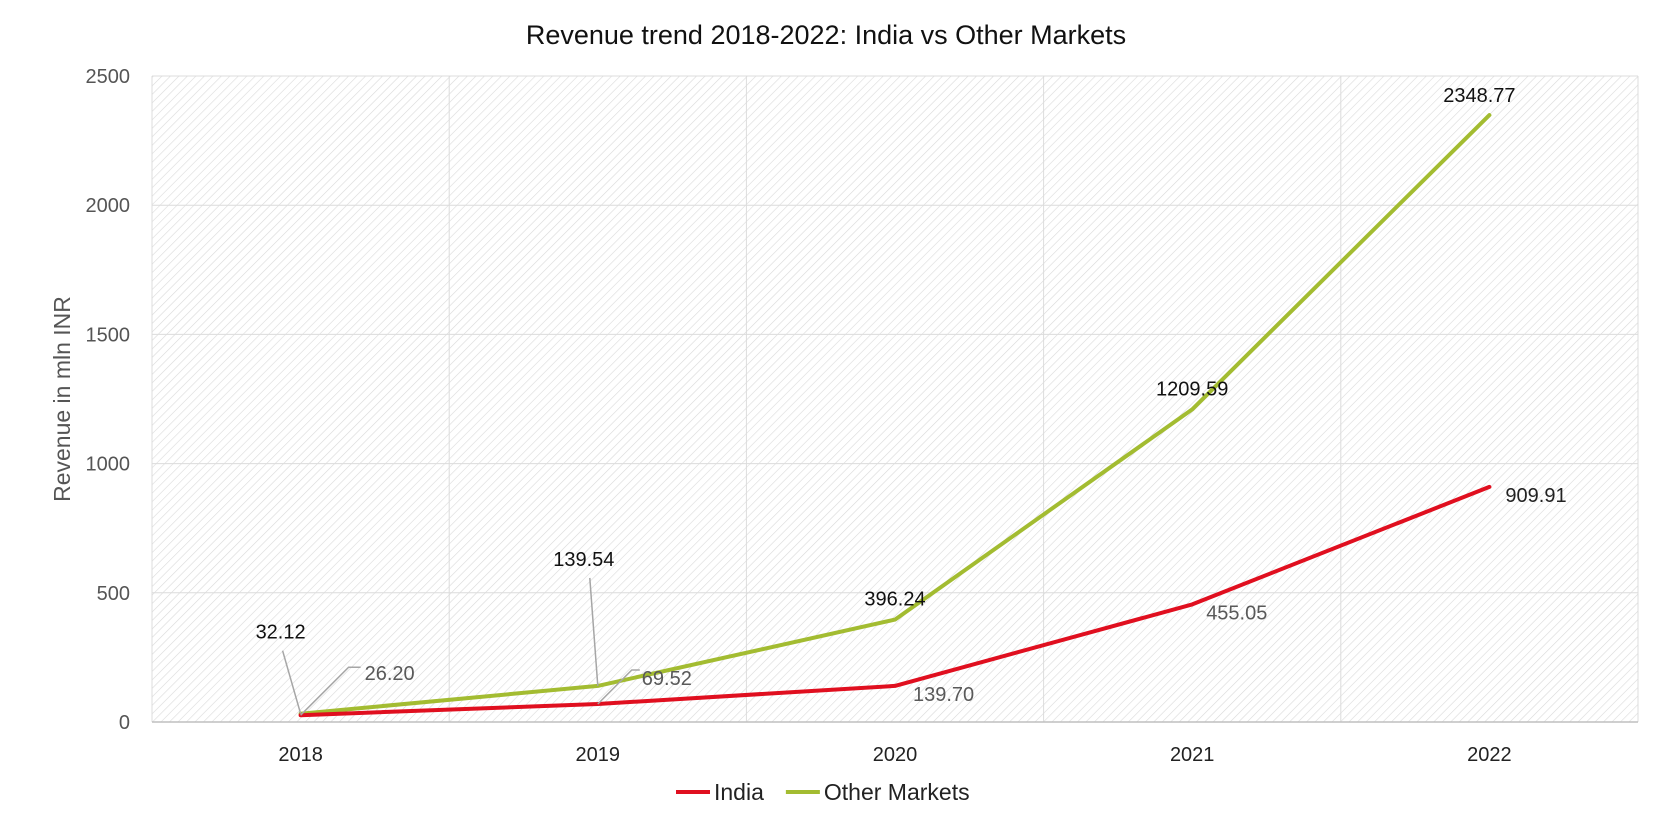 This screenshot has height=840, width=1653. I want to click on data-label: 2348.77, so click(1479, 96).